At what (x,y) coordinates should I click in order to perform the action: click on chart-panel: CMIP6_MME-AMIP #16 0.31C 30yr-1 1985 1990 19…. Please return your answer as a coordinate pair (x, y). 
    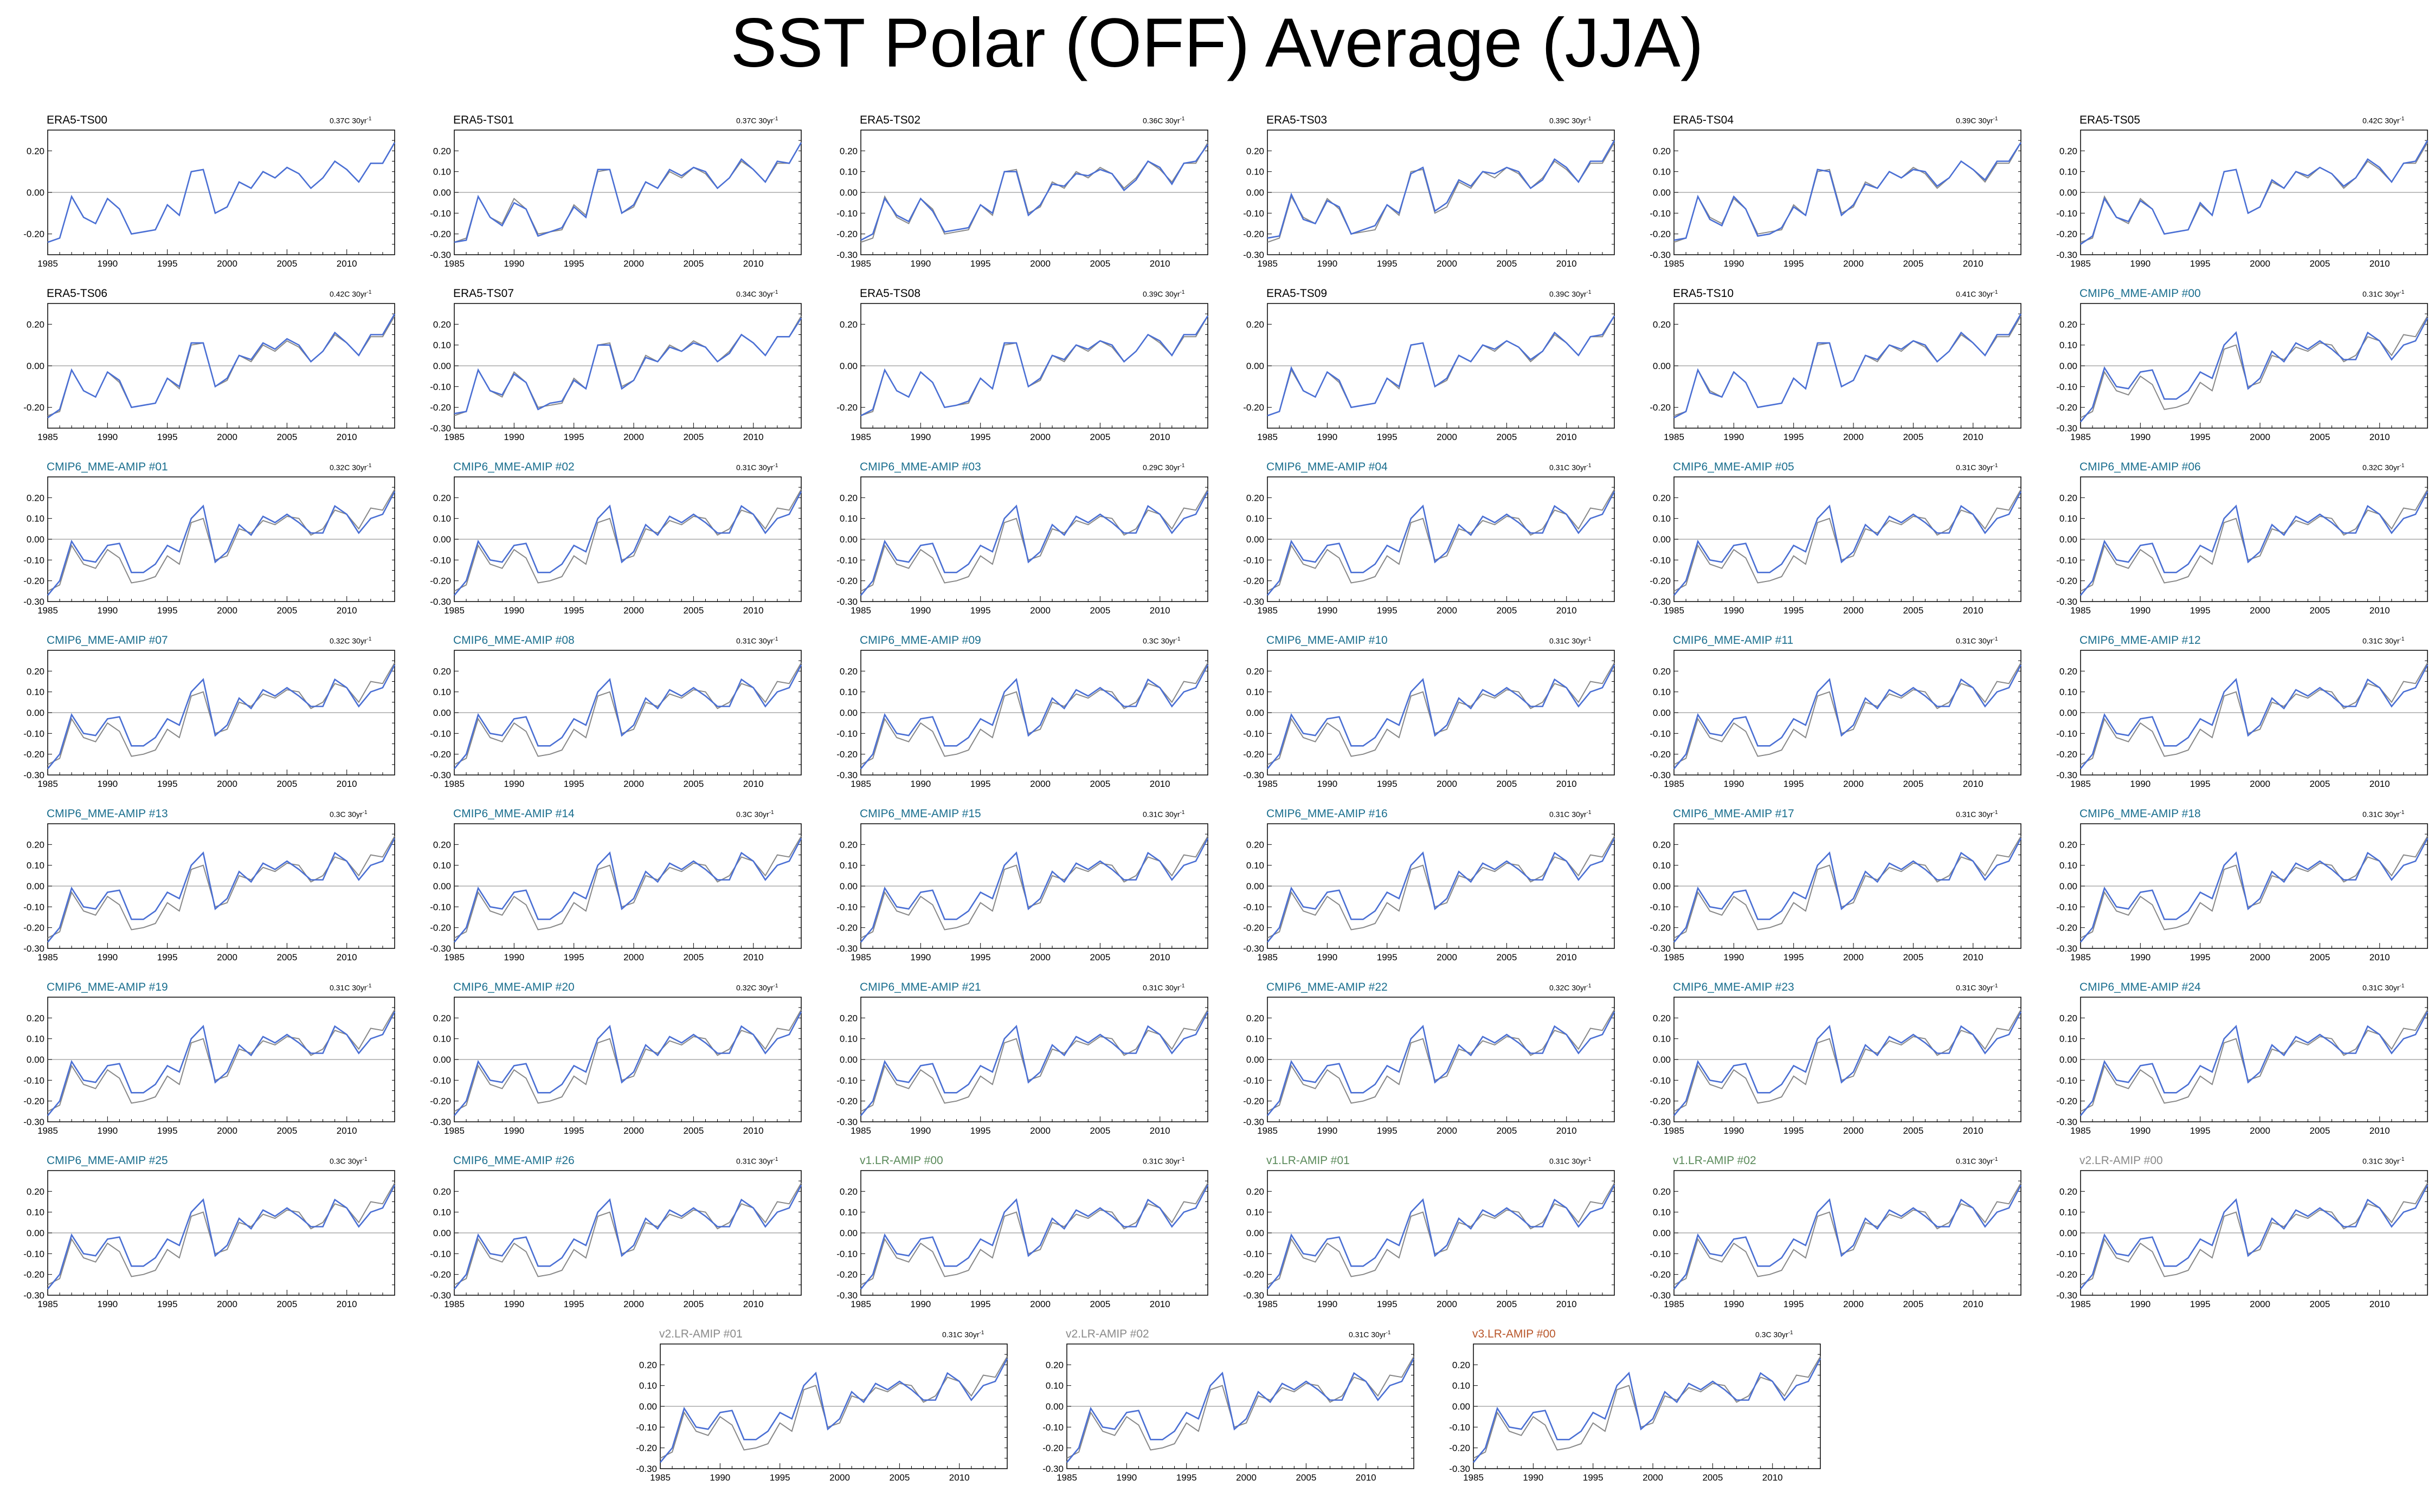
    Looking at the image, I should click on (1419, 891).